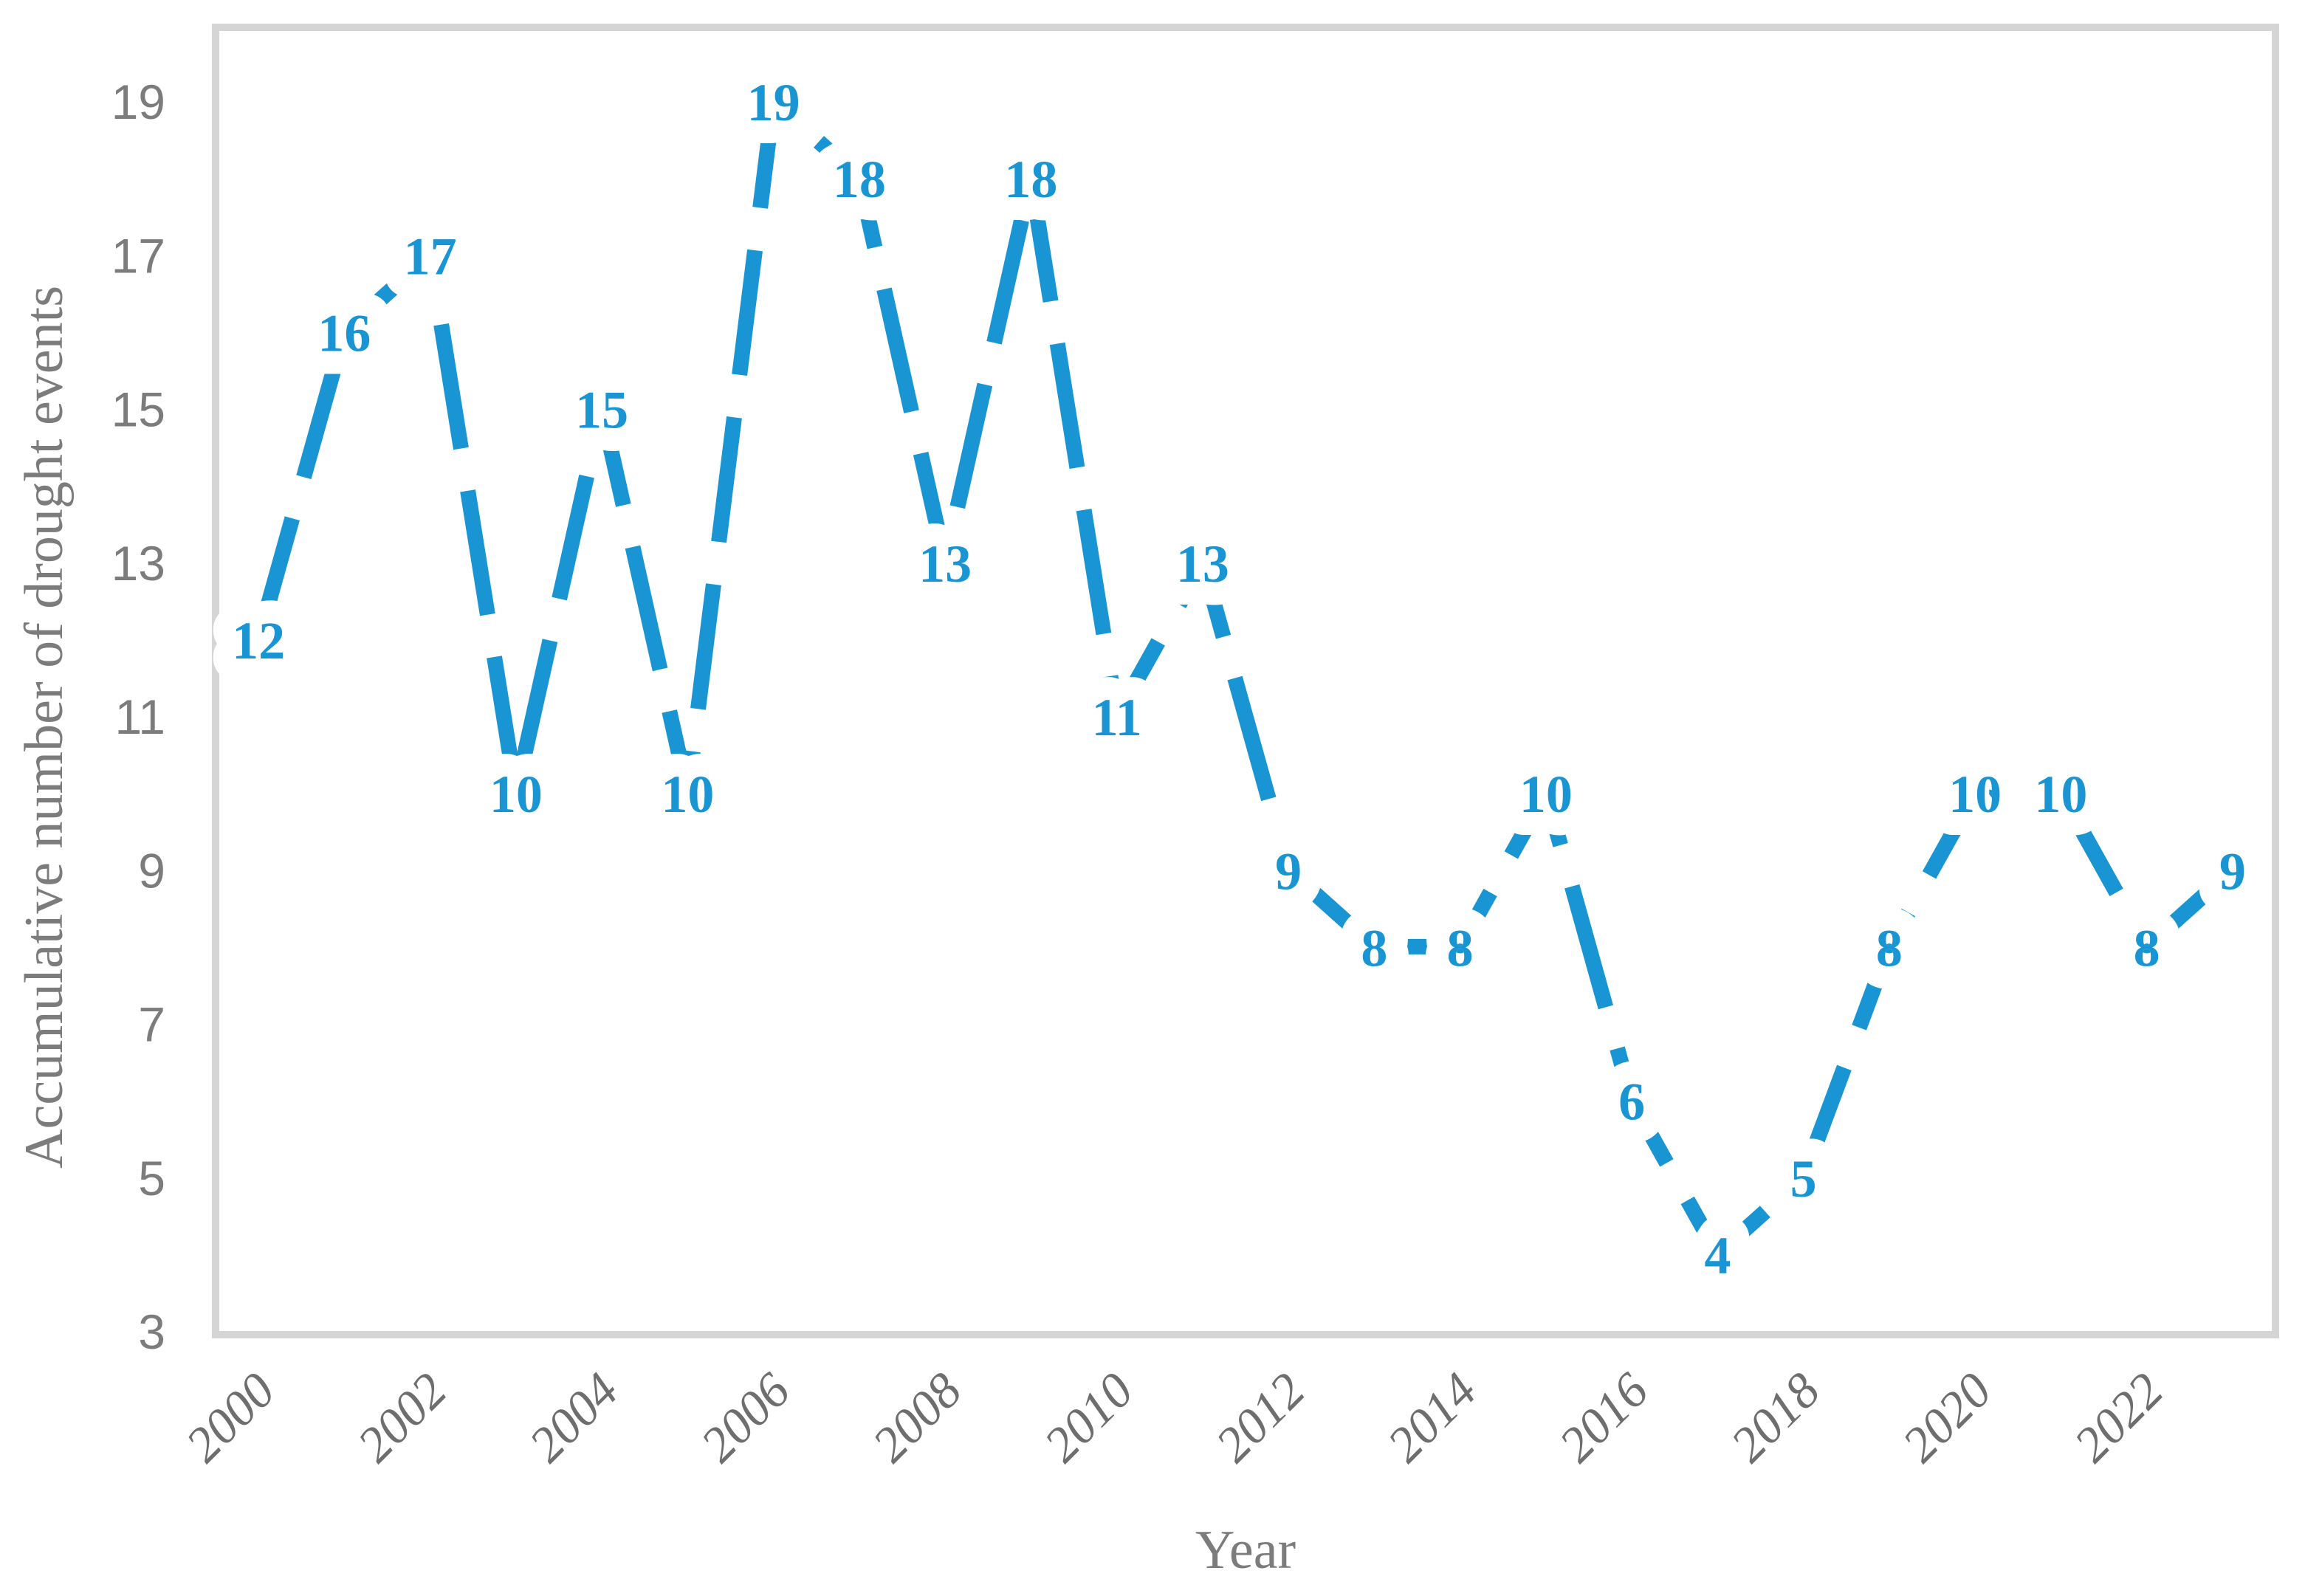  Describe the element at coordinates (1804, 1178) in the screenshot. I see `data-label: 5` at that location.